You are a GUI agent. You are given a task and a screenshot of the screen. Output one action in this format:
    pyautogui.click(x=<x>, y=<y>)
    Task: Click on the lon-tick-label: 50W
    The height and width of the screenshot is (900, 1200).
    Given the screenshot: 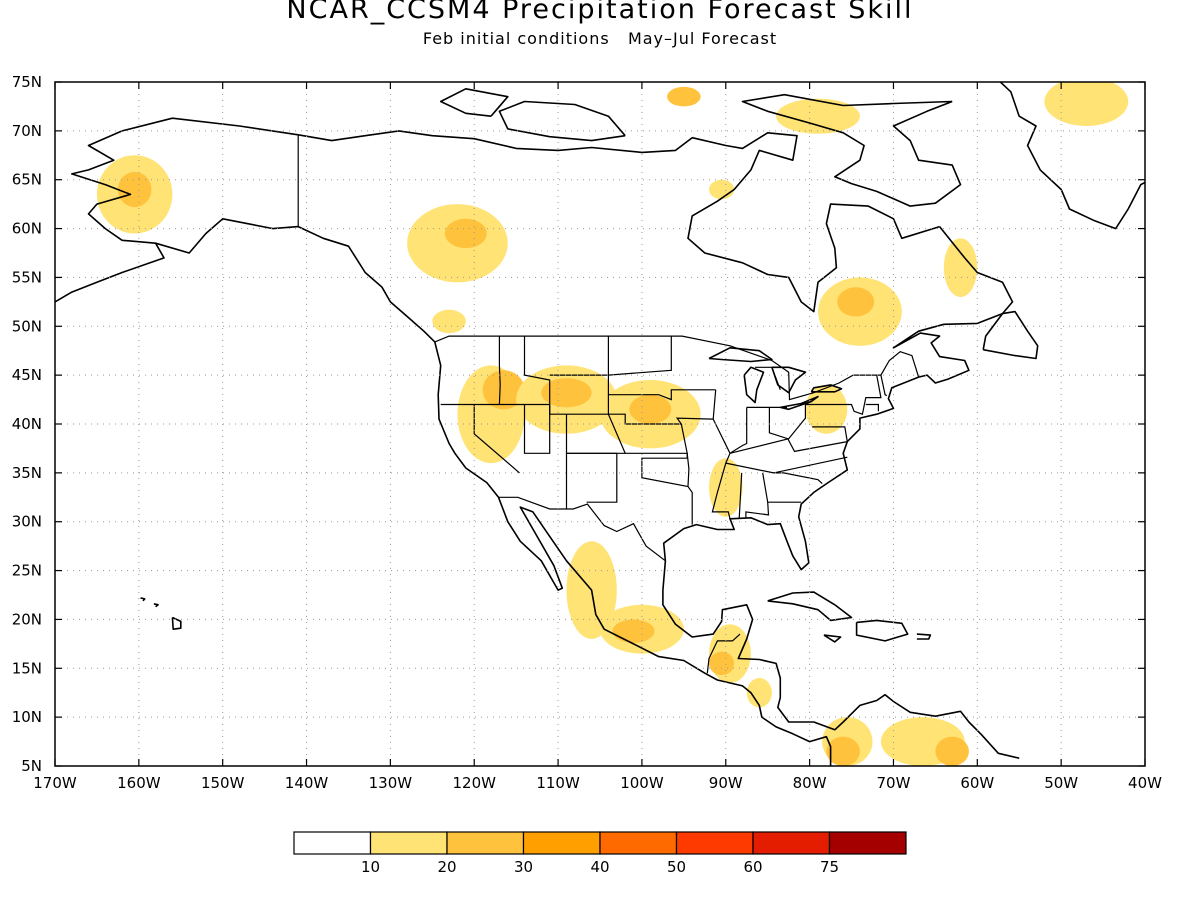 What is the action you would take?
    pyautogui.click(x=1061, y=783)
    